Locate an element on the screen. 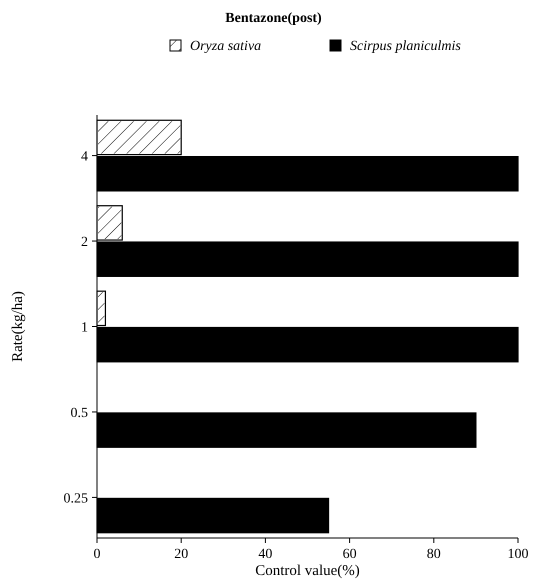  x-tick-label: 80 is located at coordinates (433, 554).